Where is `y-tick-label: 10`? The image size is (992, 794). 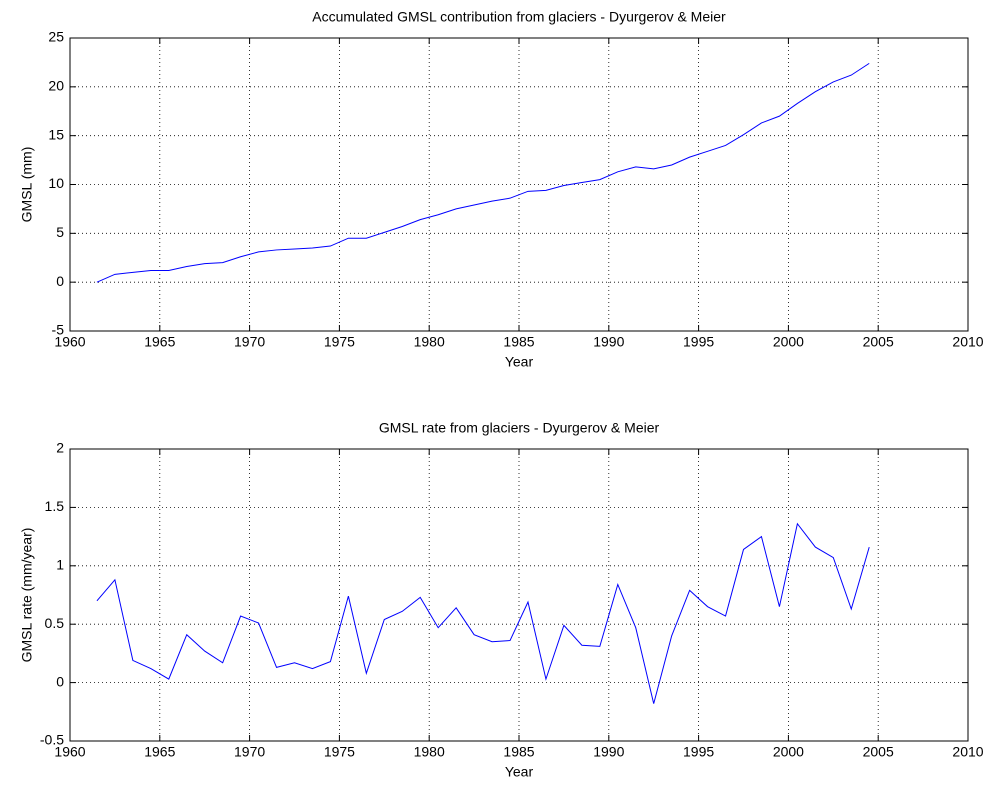 y-tick-label: 10 is located at coordinates (56, 183).